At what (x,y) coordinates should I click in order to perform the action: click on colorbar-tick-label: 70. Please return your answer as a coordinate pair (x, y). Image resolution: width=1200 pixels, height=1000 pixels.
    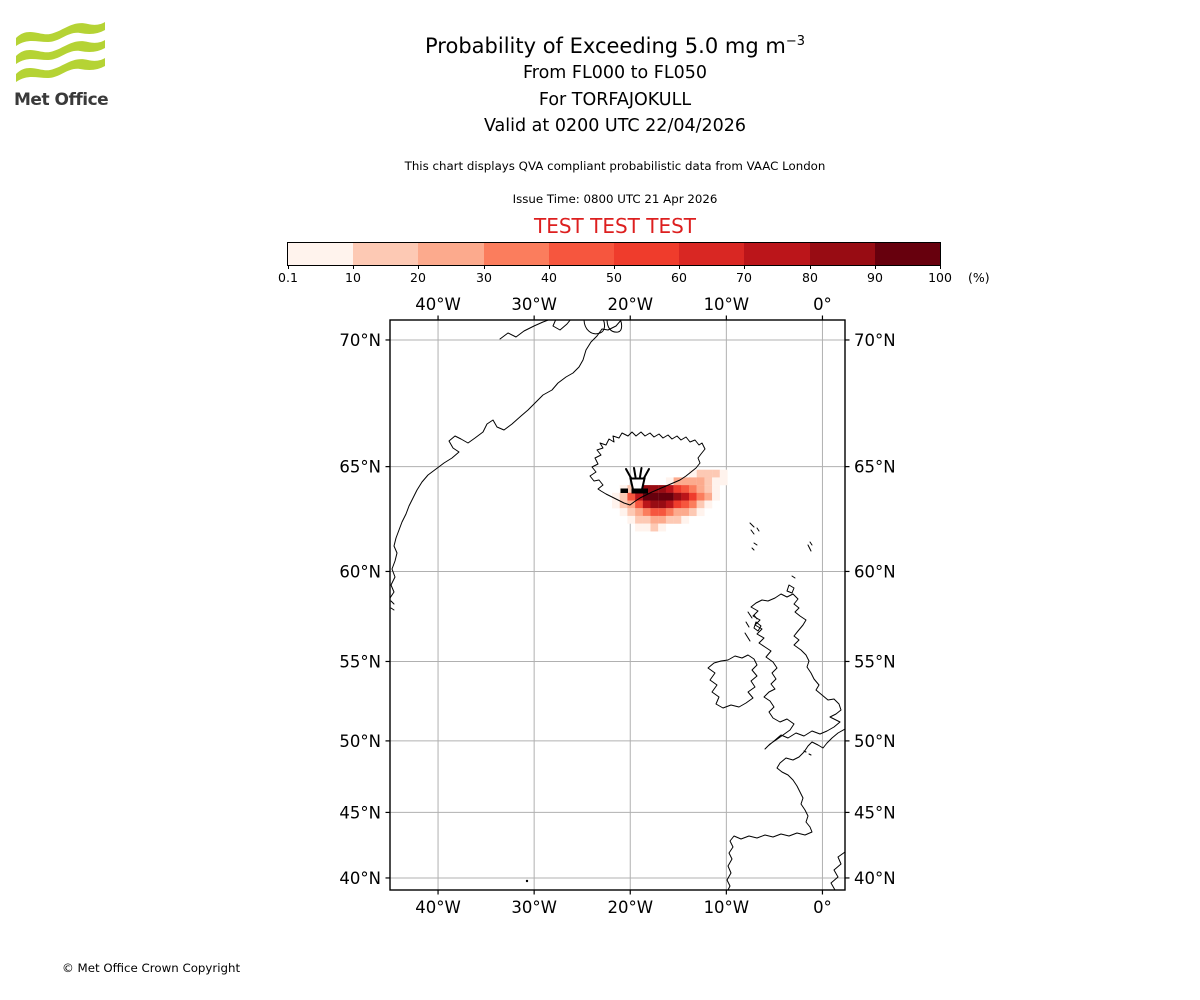
    Looking at the image, I should click on (744, 277).